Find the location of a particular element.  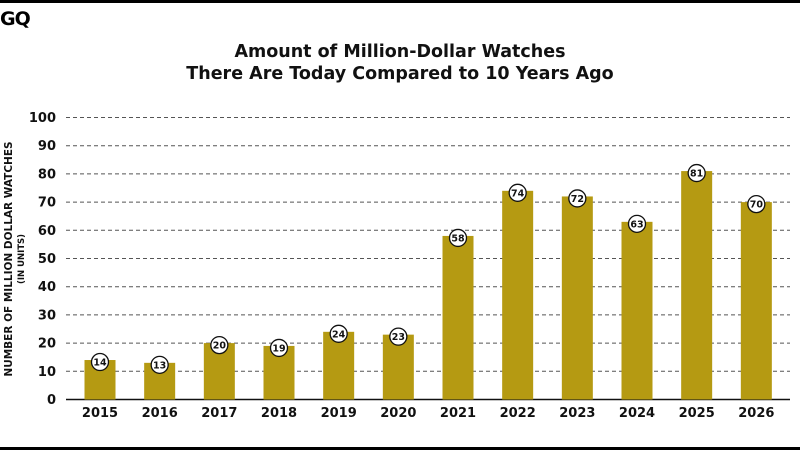

y-tick-label: 90 is located at coordinates (47, 146).